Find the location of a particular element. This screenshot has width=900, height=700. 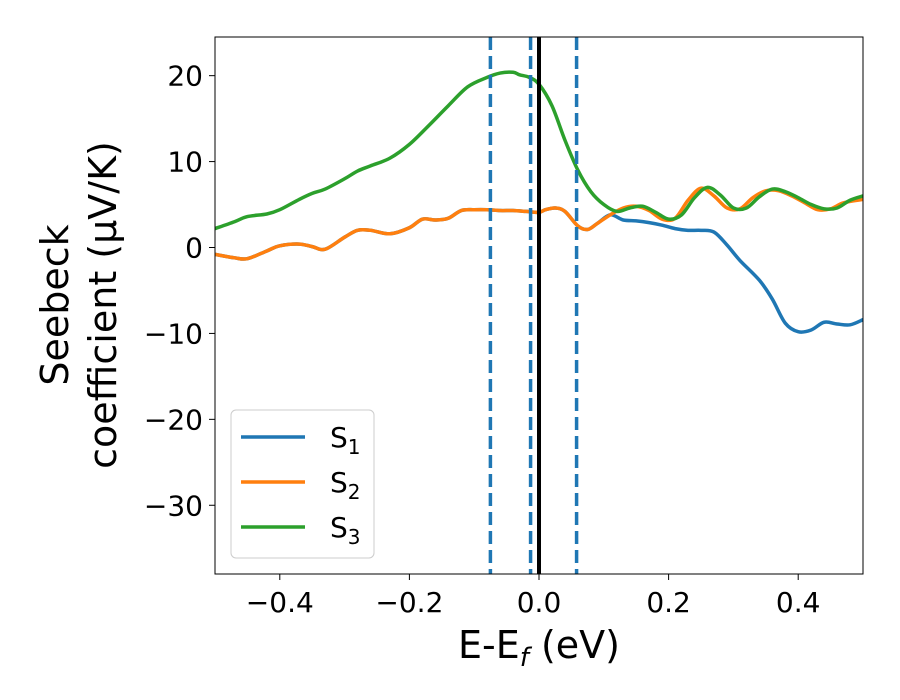

y-tick-label: −10 is located at coordinates (173, 333).